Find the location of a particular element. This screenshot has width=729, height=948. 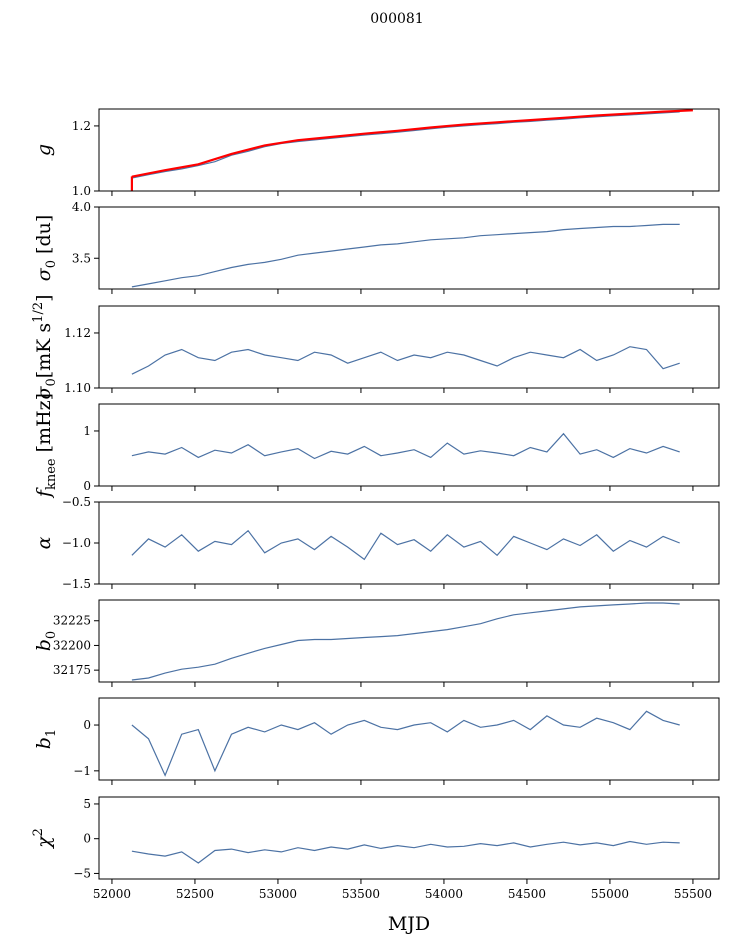

panel-b0: 32175 32200 32225 b0 is located at coordinates (376, 643).